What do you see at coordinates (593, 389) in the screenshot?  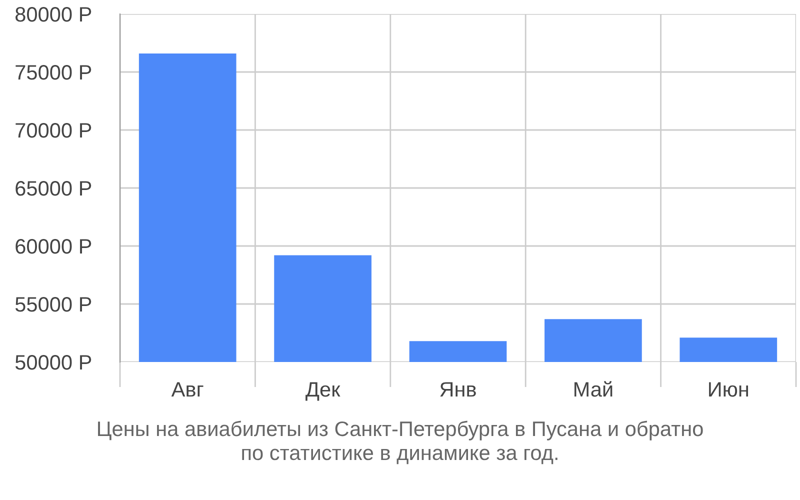 I see `x-tick-label: Май` at bounding box center [593, 389].